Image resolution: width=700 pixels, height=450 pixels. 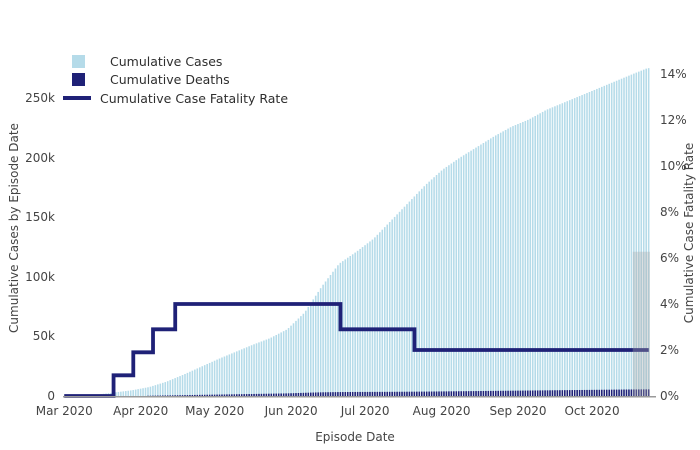 I want to click on deaths-bars, so click(x=398, y=393).